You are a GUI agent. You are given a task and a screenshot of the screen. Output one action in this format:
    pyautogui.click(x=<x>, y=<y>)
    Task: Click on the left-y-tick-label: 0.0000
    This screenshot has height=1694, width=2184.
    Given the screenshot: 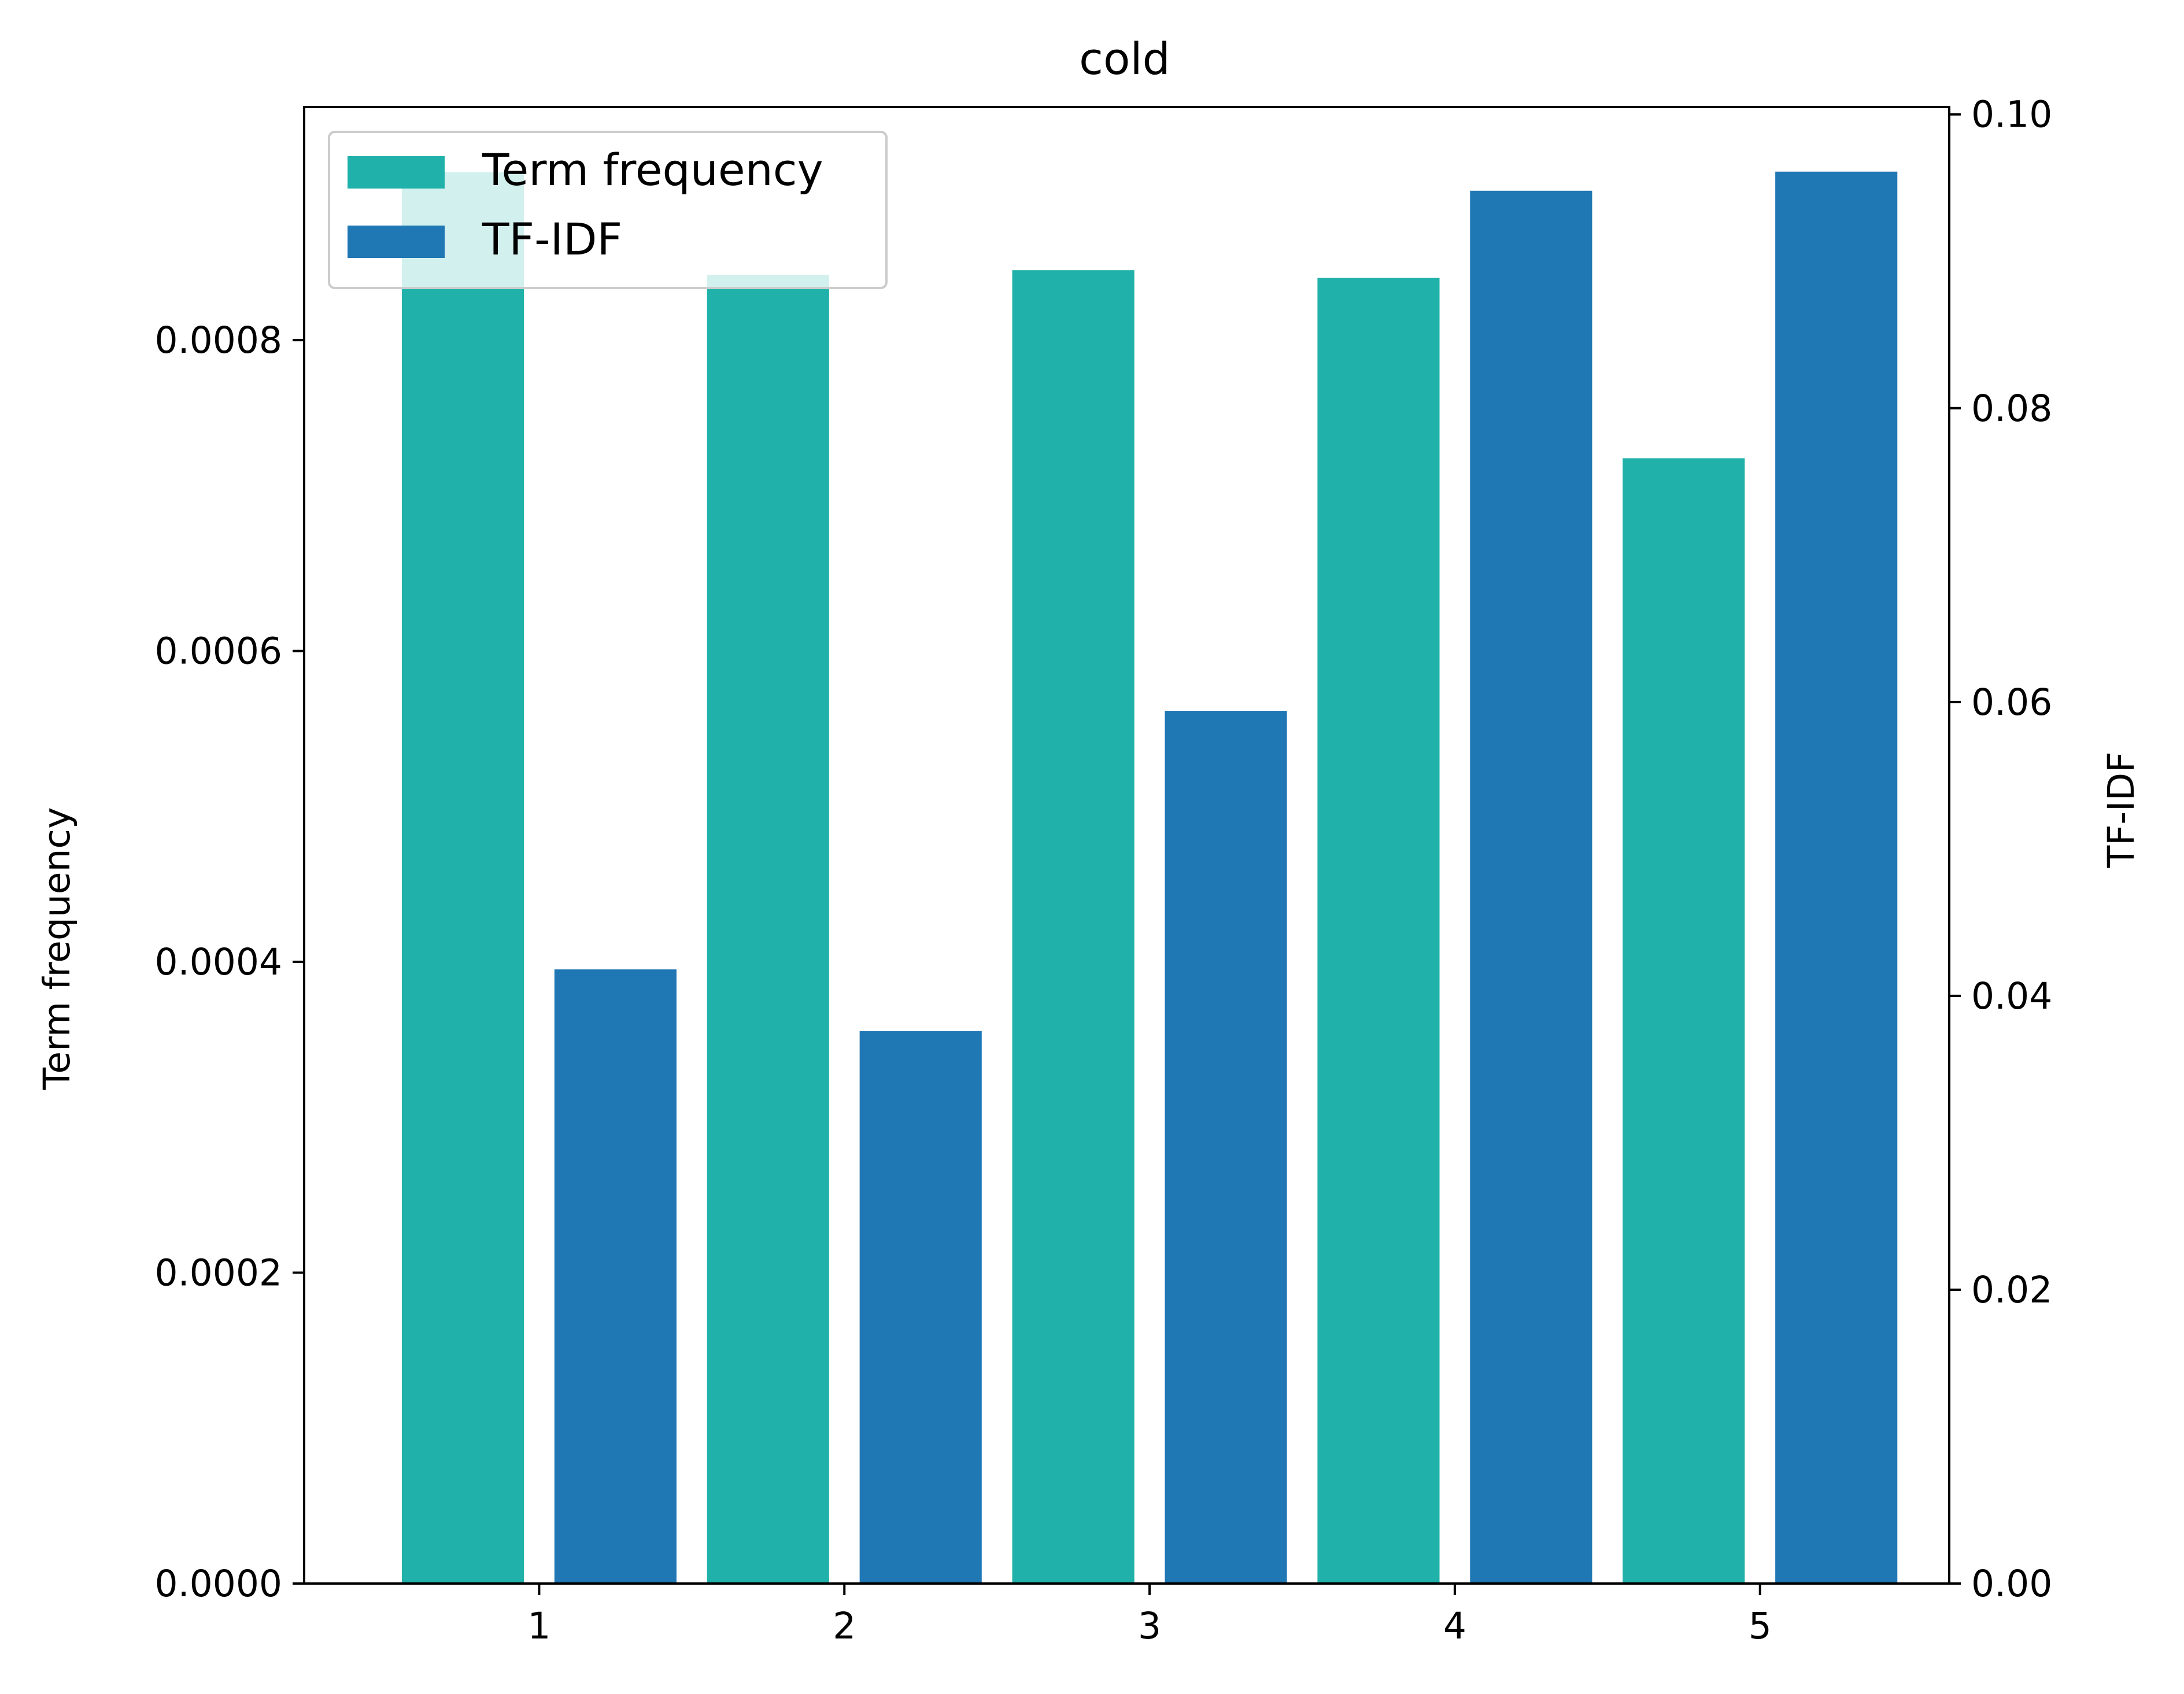 What is the action you would take?
    pyautogui.click(x=219, y=1584)
    